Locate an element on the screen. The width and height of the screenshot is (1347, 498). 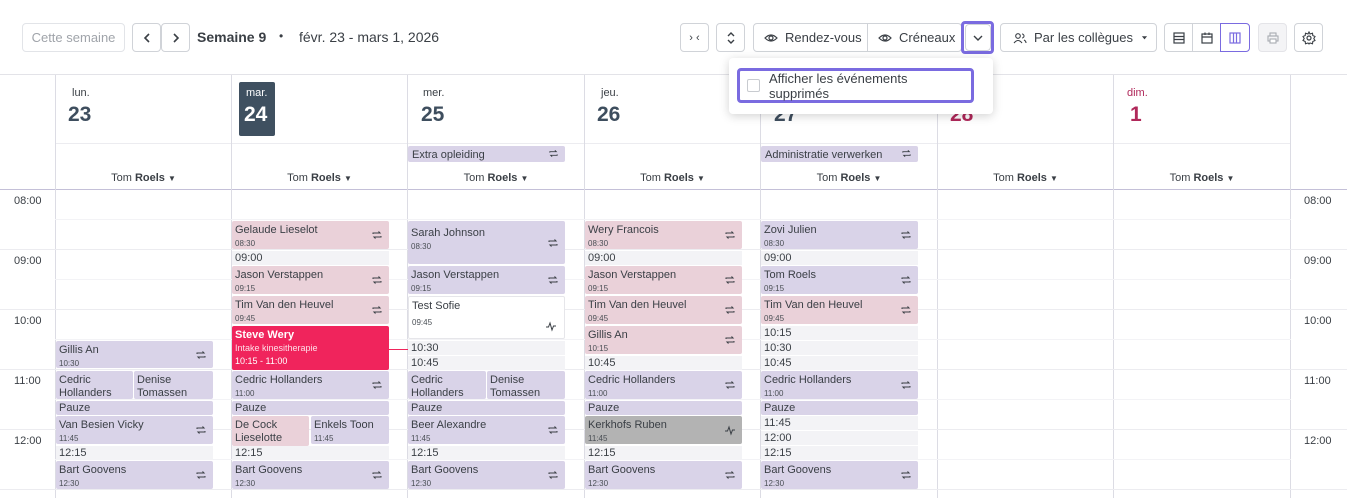
show-deleted-option: Afficher les événements supprimés is located at coordinates (855, 85).